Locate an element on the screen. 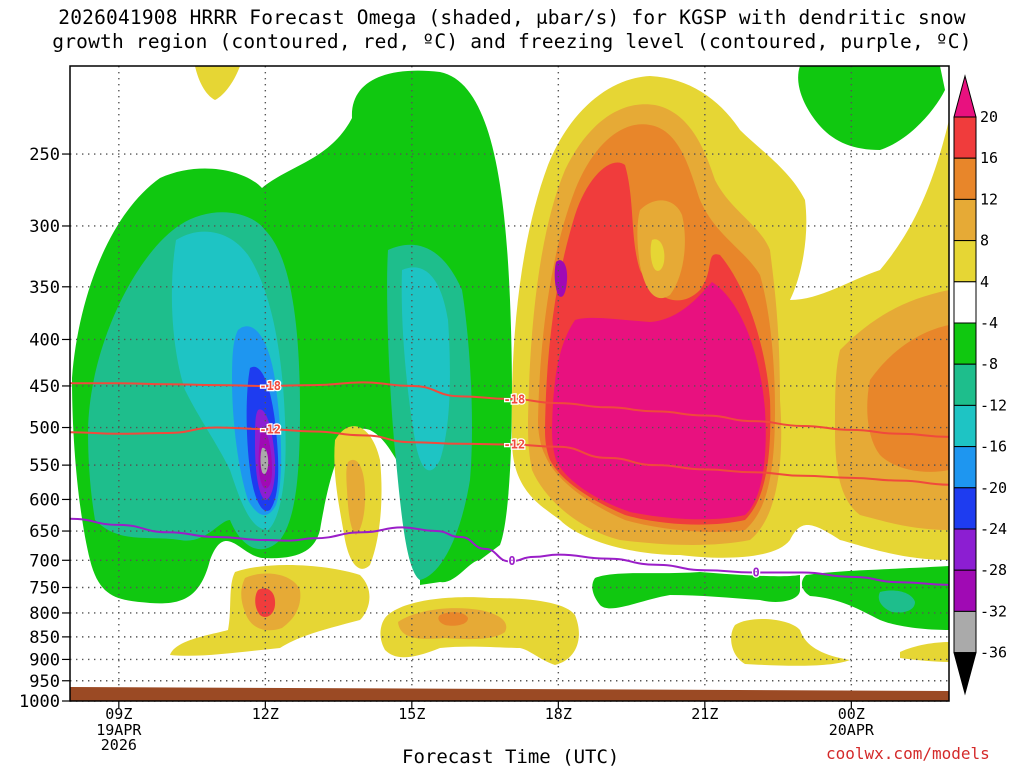  contour-label-dgz_bottom-0: -12 is located at coordinates (270, 429).